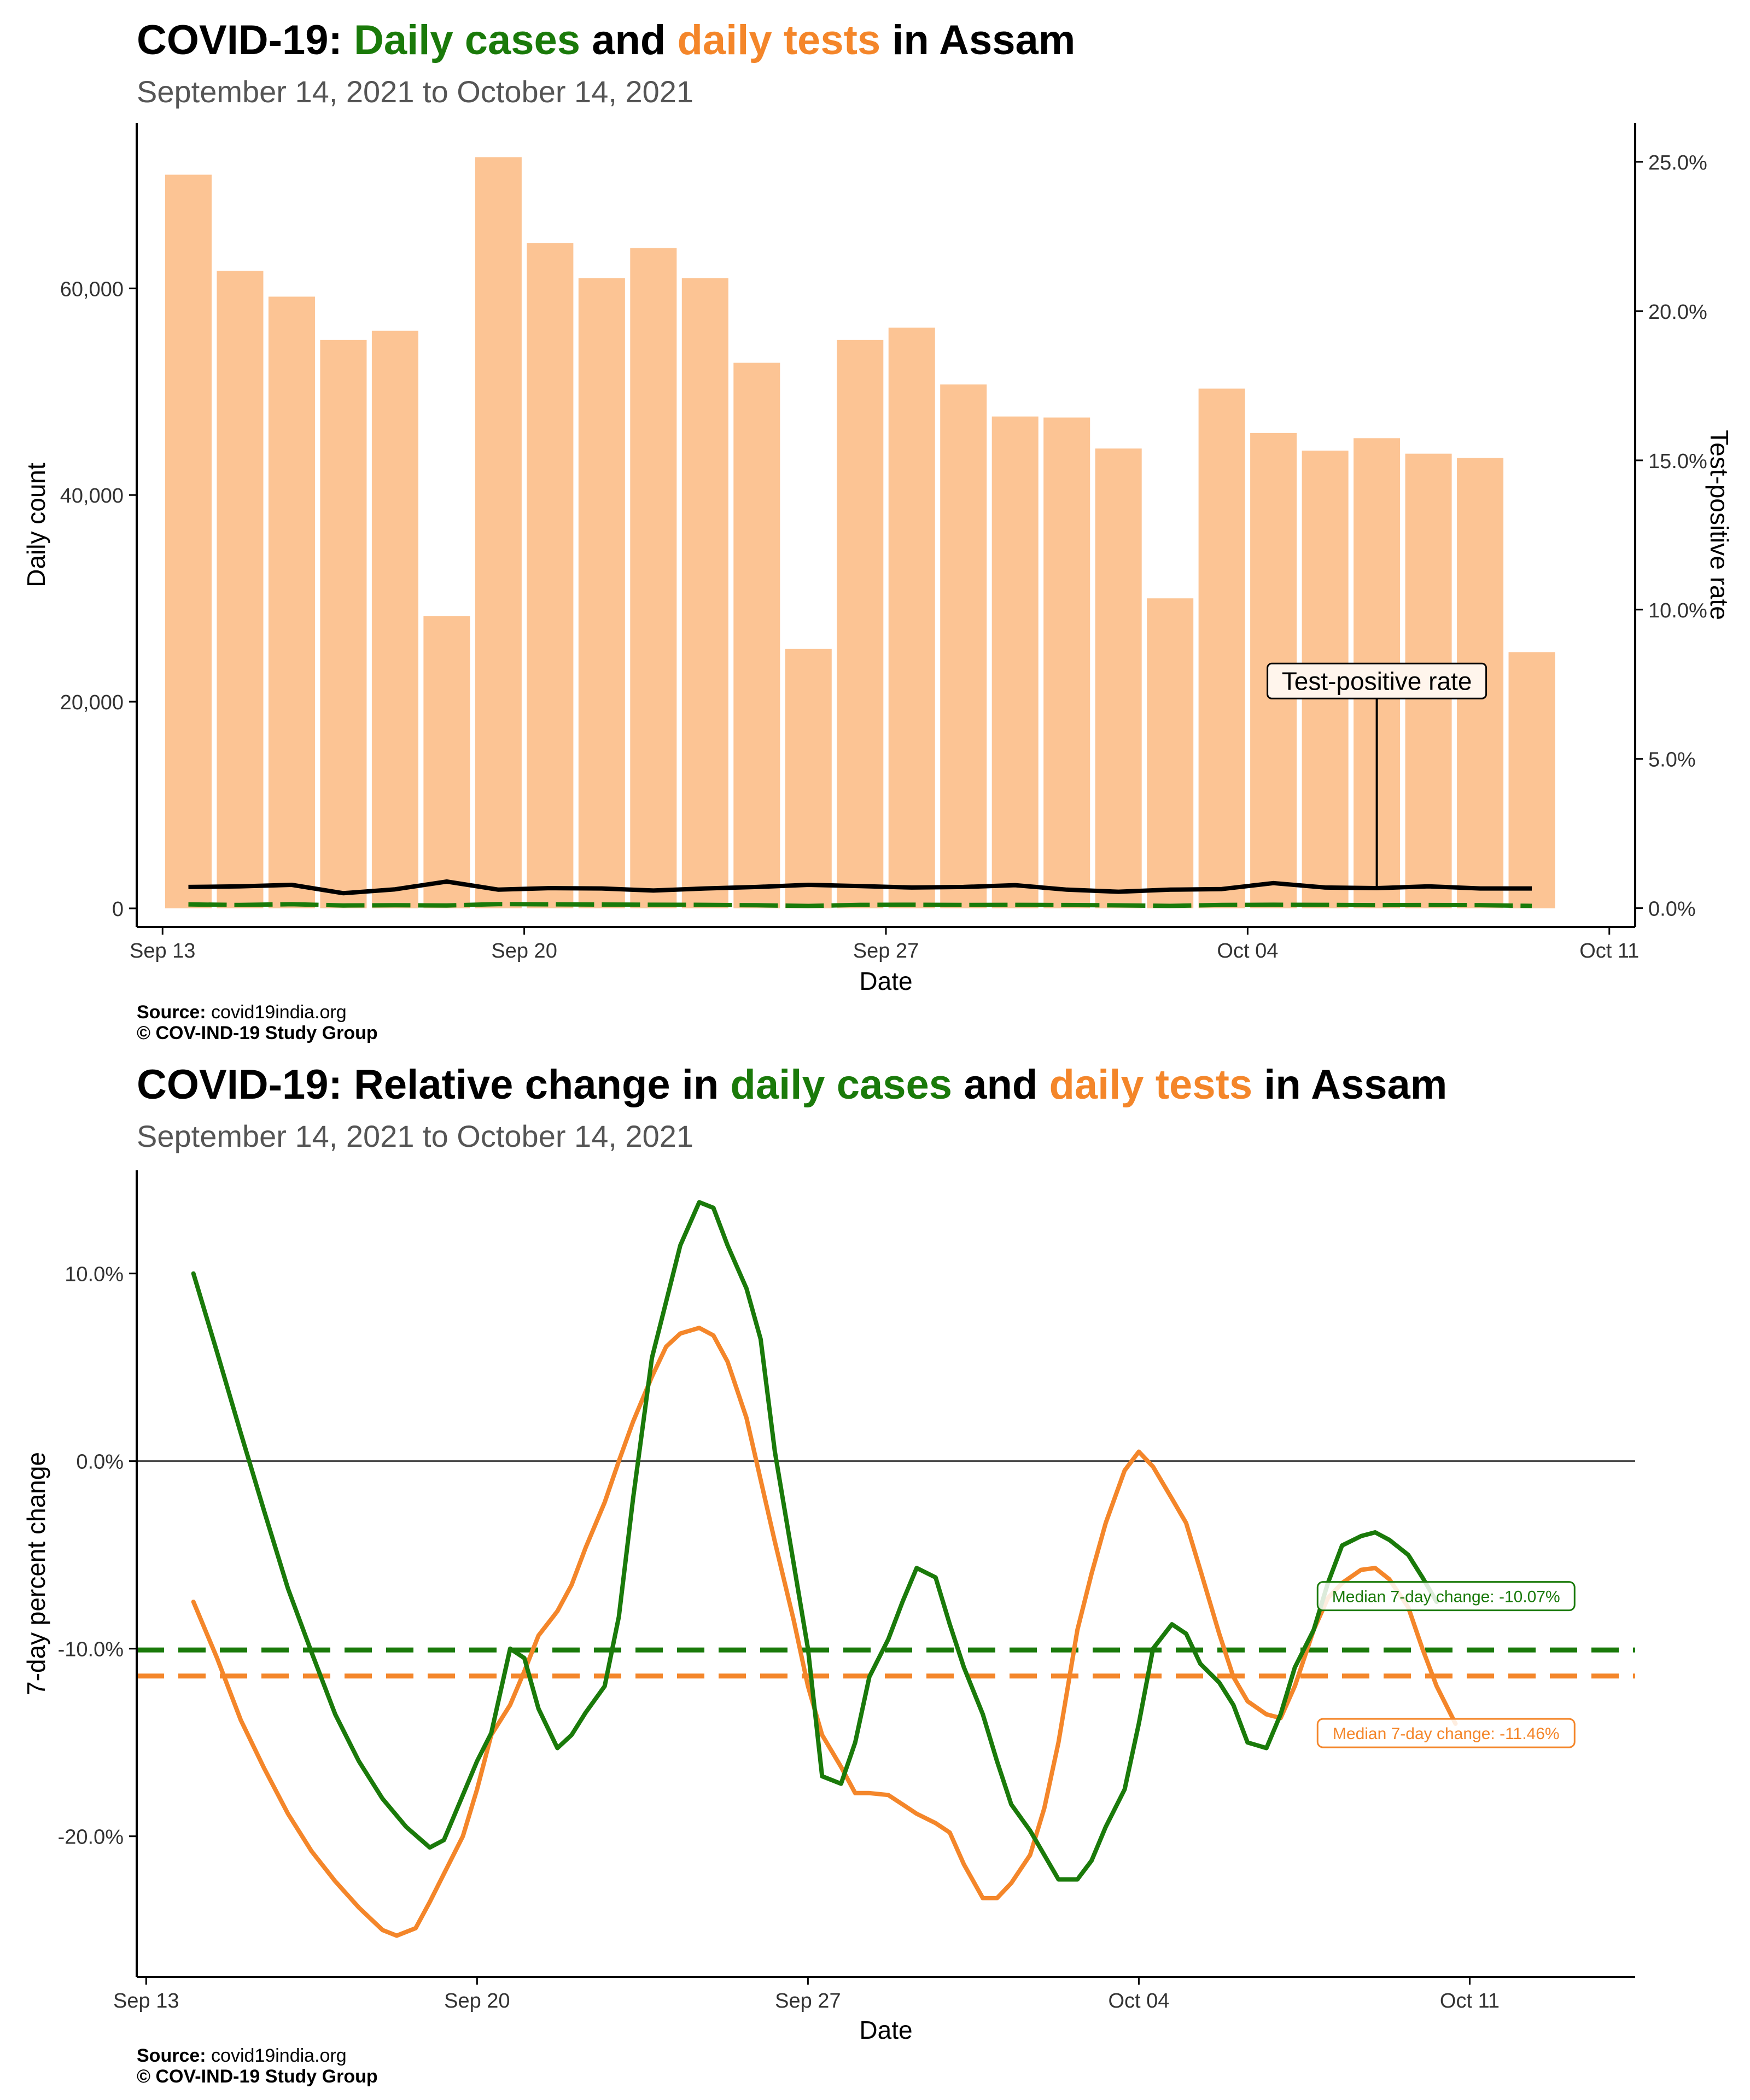 The width and height of the screenshot is (1750, 2100). What do you see at coordinates (171, 2055) in the screenshot?
I see `chart2-source-label: Source:` at bounding box center [171, 2055].